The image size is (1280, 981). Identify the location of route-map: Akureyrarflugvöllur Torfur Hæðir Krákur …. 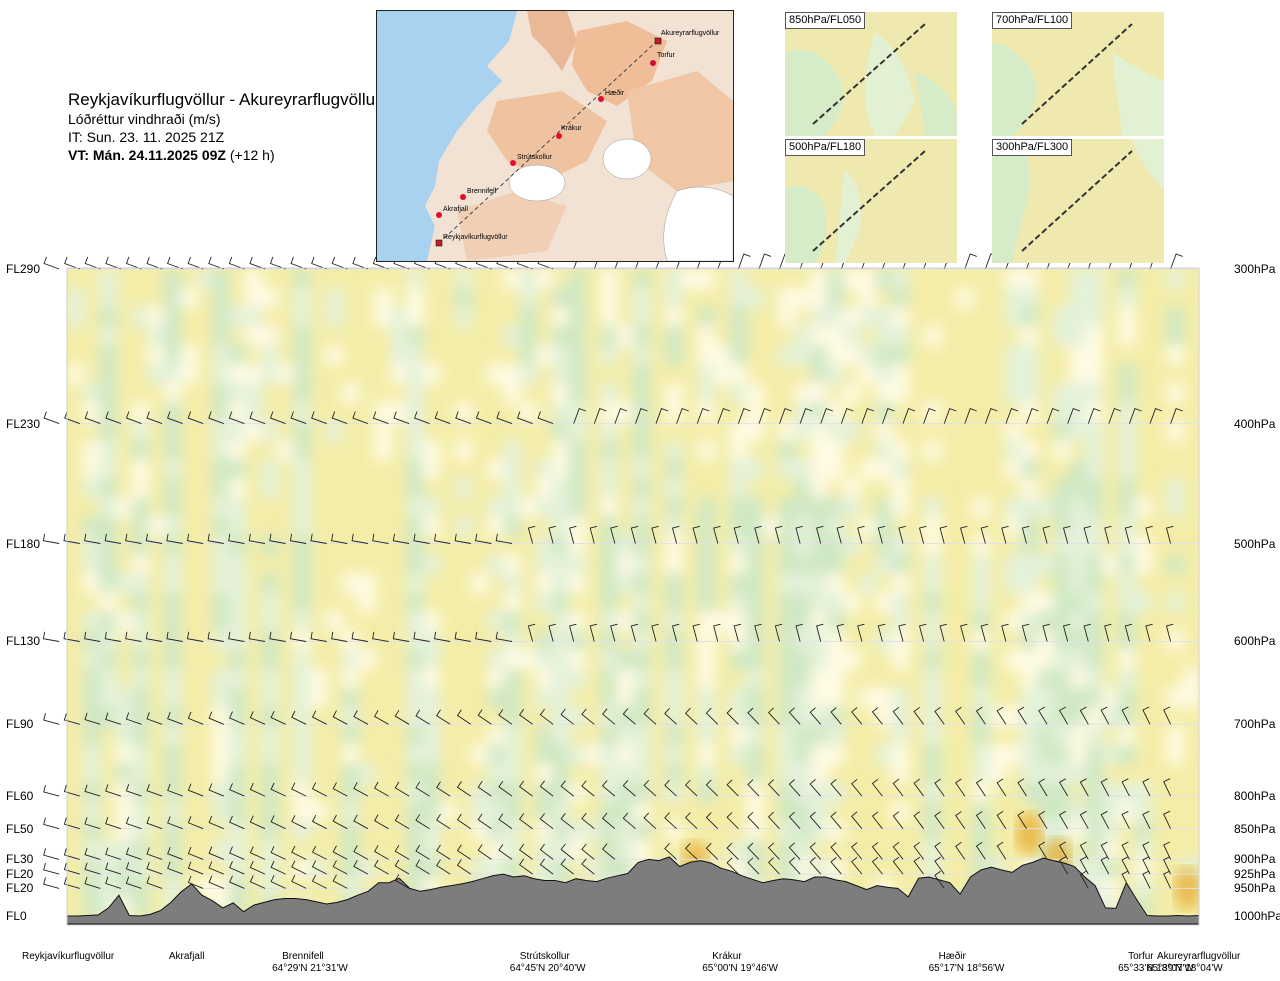
(555, 136).